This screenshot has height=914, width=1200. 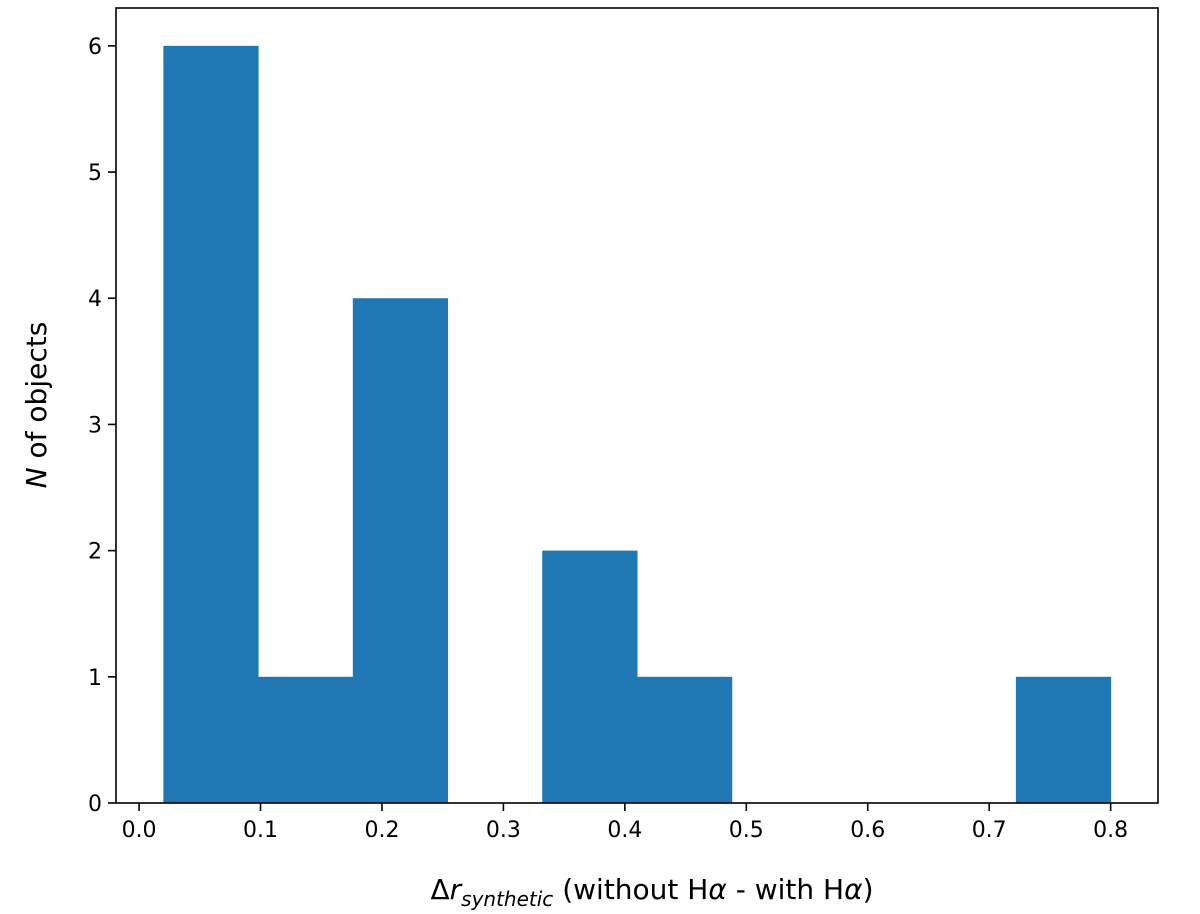 What do you see at coordinates (746, 830) in the screenshot?
I see `x-tick-label: 0.5` at bounding box center [746, 830].